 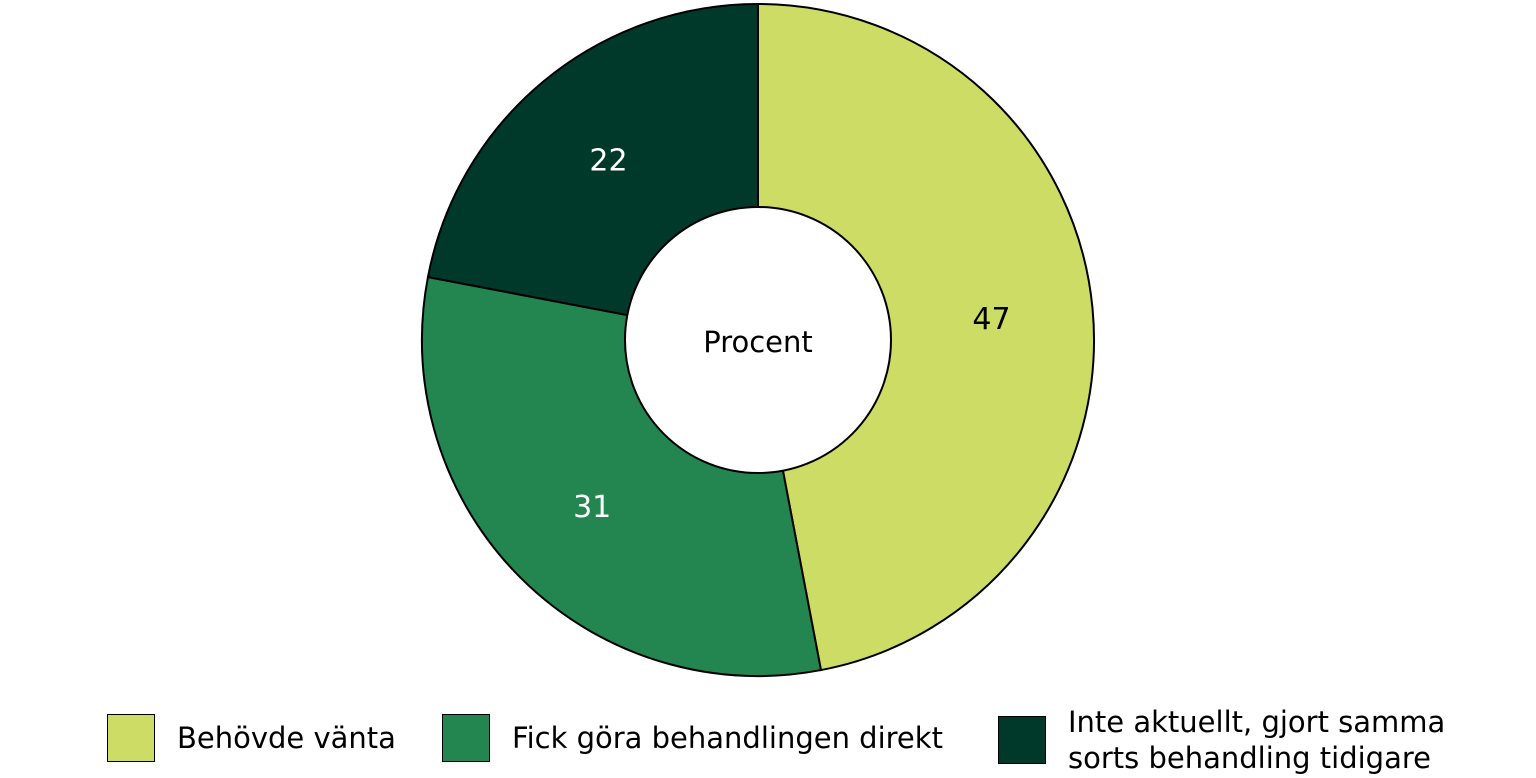 What do you see at coordinates (727, 738) in the screenshot?
I see `legend-label-1: Fick göra behandlingen direkt` at bounding box center [727, 738].